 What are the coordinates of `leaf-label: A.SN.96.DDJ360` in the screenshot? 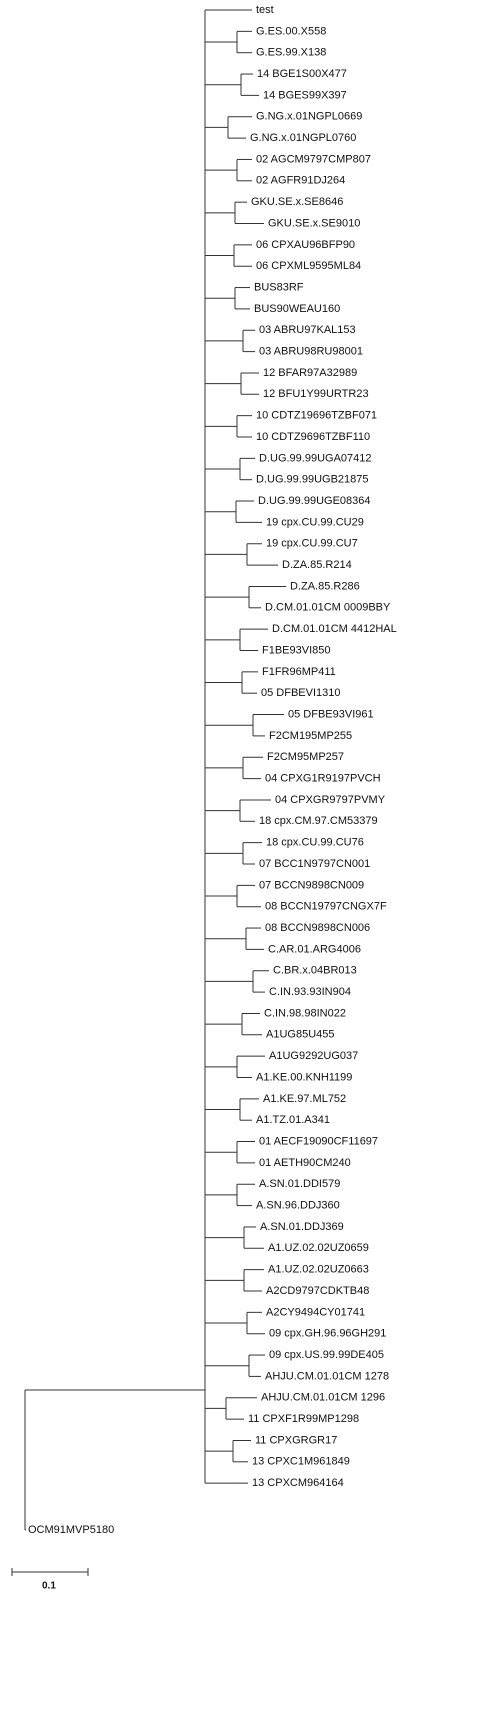 It's located at (298, 1206).